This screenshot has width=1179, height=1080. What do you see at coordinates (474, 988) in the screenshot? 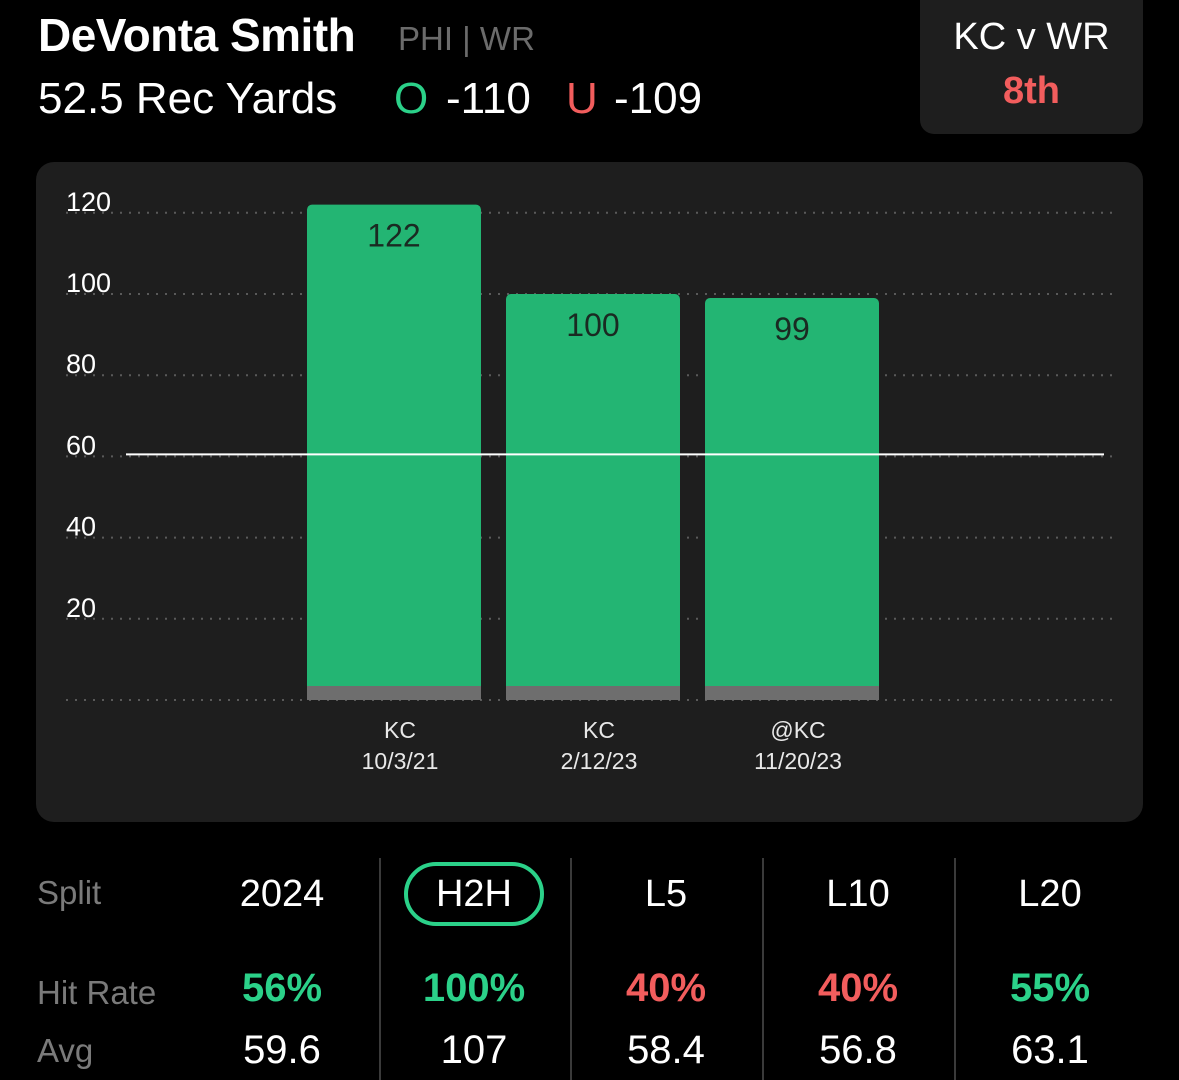
I see `hit-rate-h2h: 100%` at bounding box center [474, 988].